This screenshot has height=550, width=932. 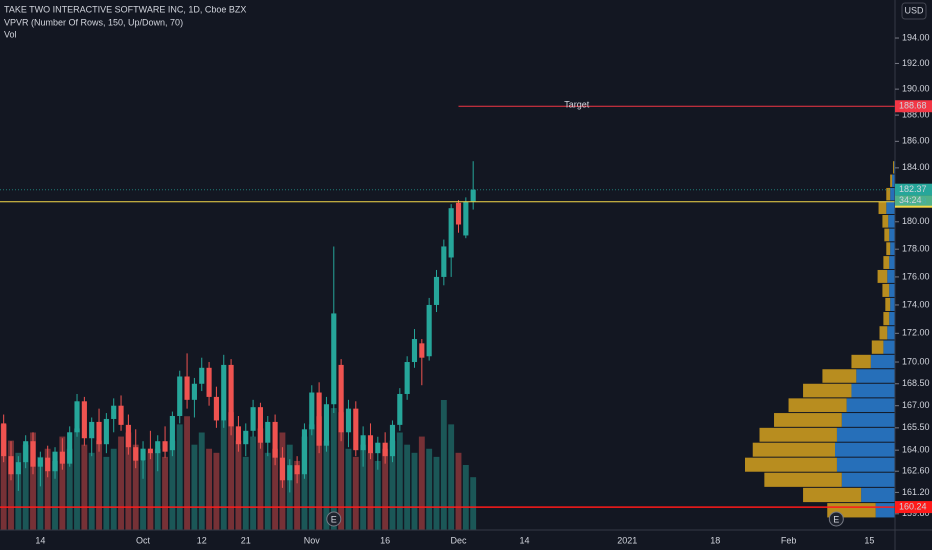 I want to click on y-tick-label: 180.00, so click(x=916, y=221).